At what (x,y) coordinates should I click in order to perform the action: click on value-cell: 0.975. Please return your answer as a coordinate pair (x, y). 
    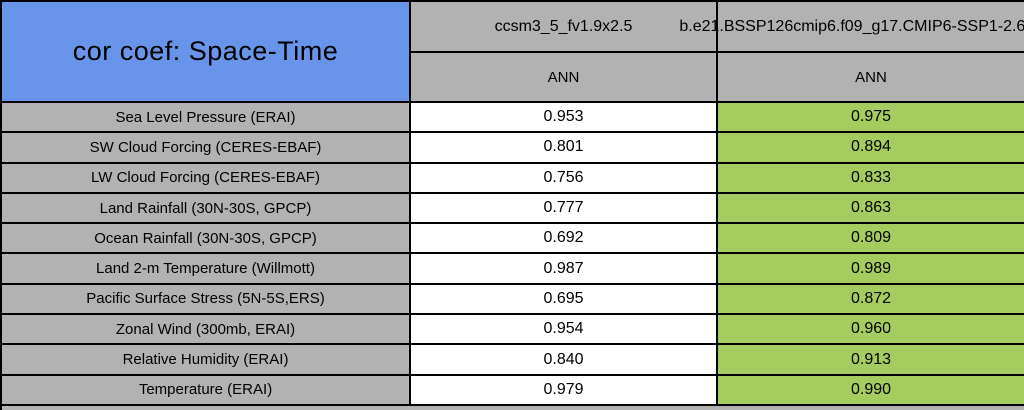
    Looking at the image, I should click on (870, 117).